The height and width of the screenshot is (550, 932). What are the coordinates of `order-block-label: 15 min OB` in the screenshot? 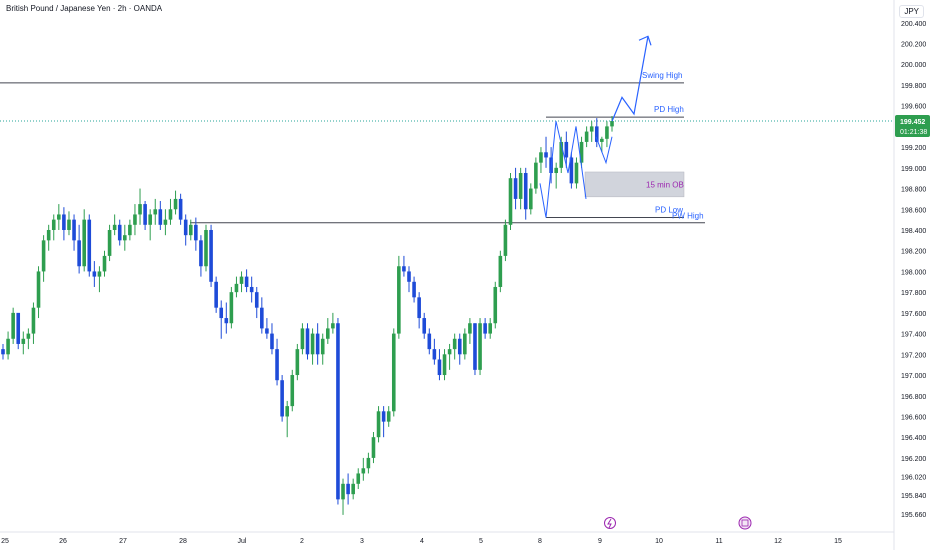 It's located at (665, 184).